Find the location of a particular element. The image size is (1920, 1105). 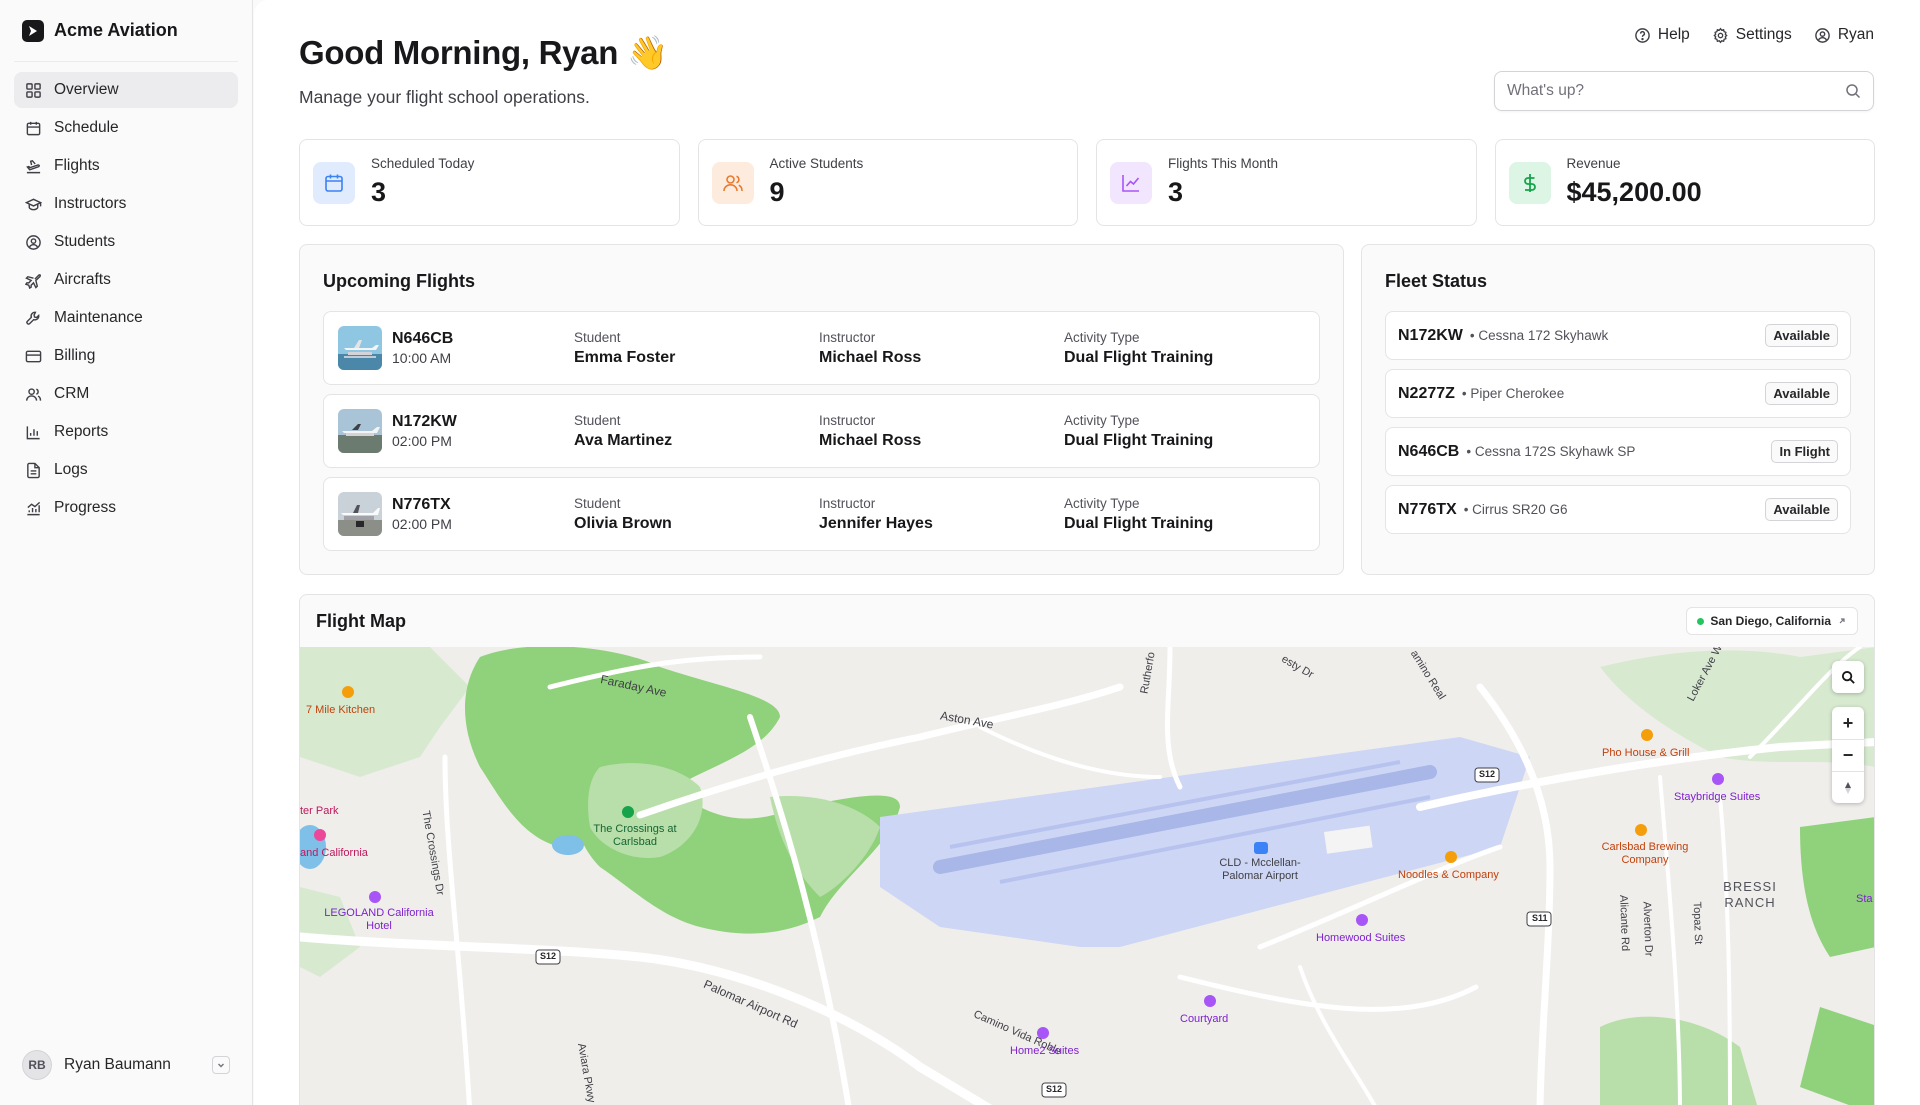

sidebar-item-progress: Progress is located at coordinates (126, 508).